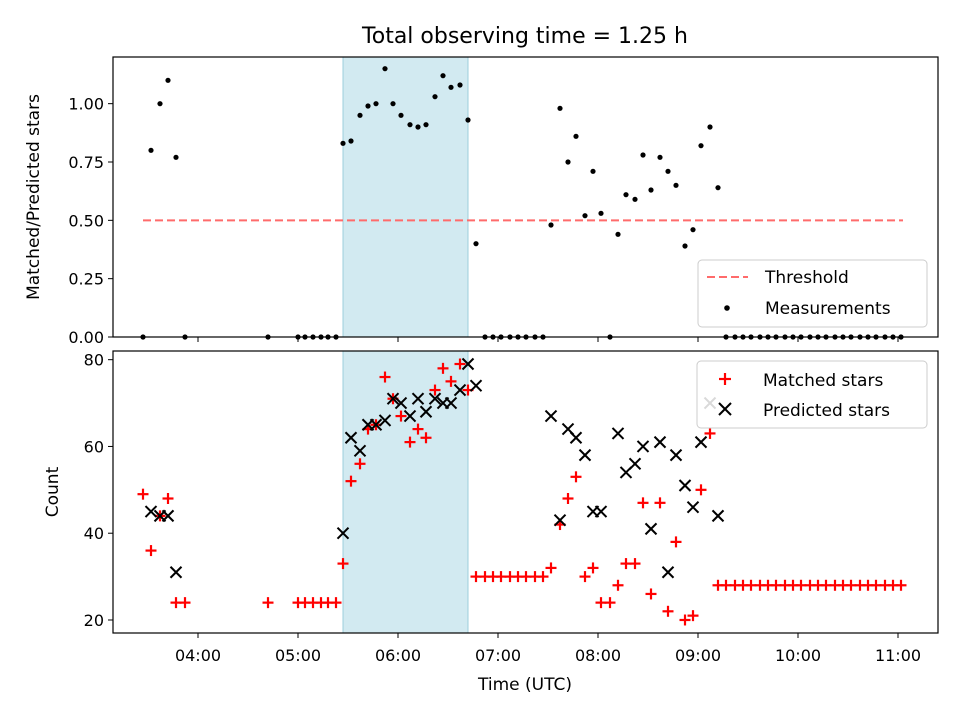  Describe the element at coordinates (94, 446) in the screenshot. I see `bottom-ytick-label: 60` at that location.